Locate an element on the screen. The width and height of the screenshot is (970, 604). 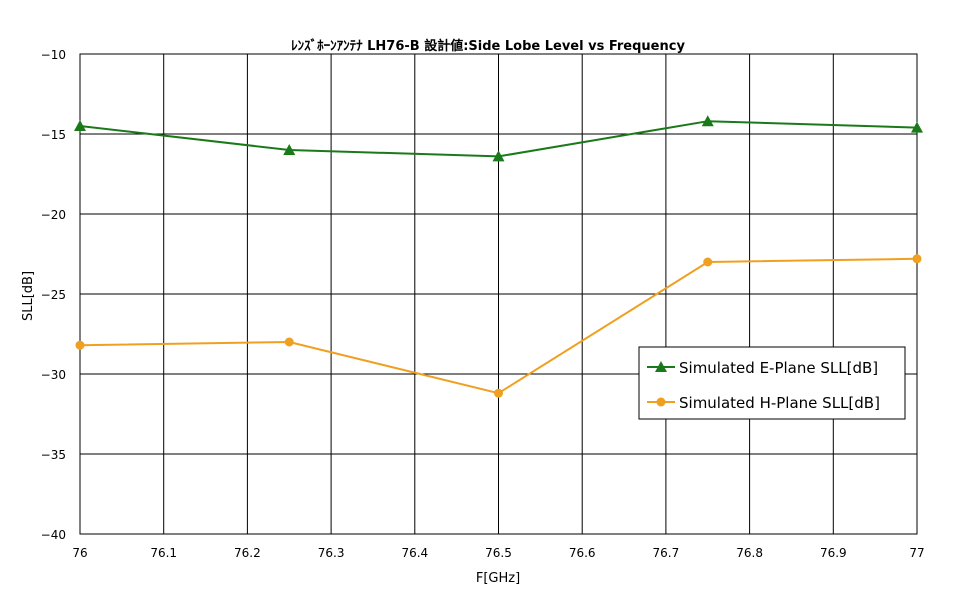
y-tick-label: −30 is located at coordinates (53, 375).